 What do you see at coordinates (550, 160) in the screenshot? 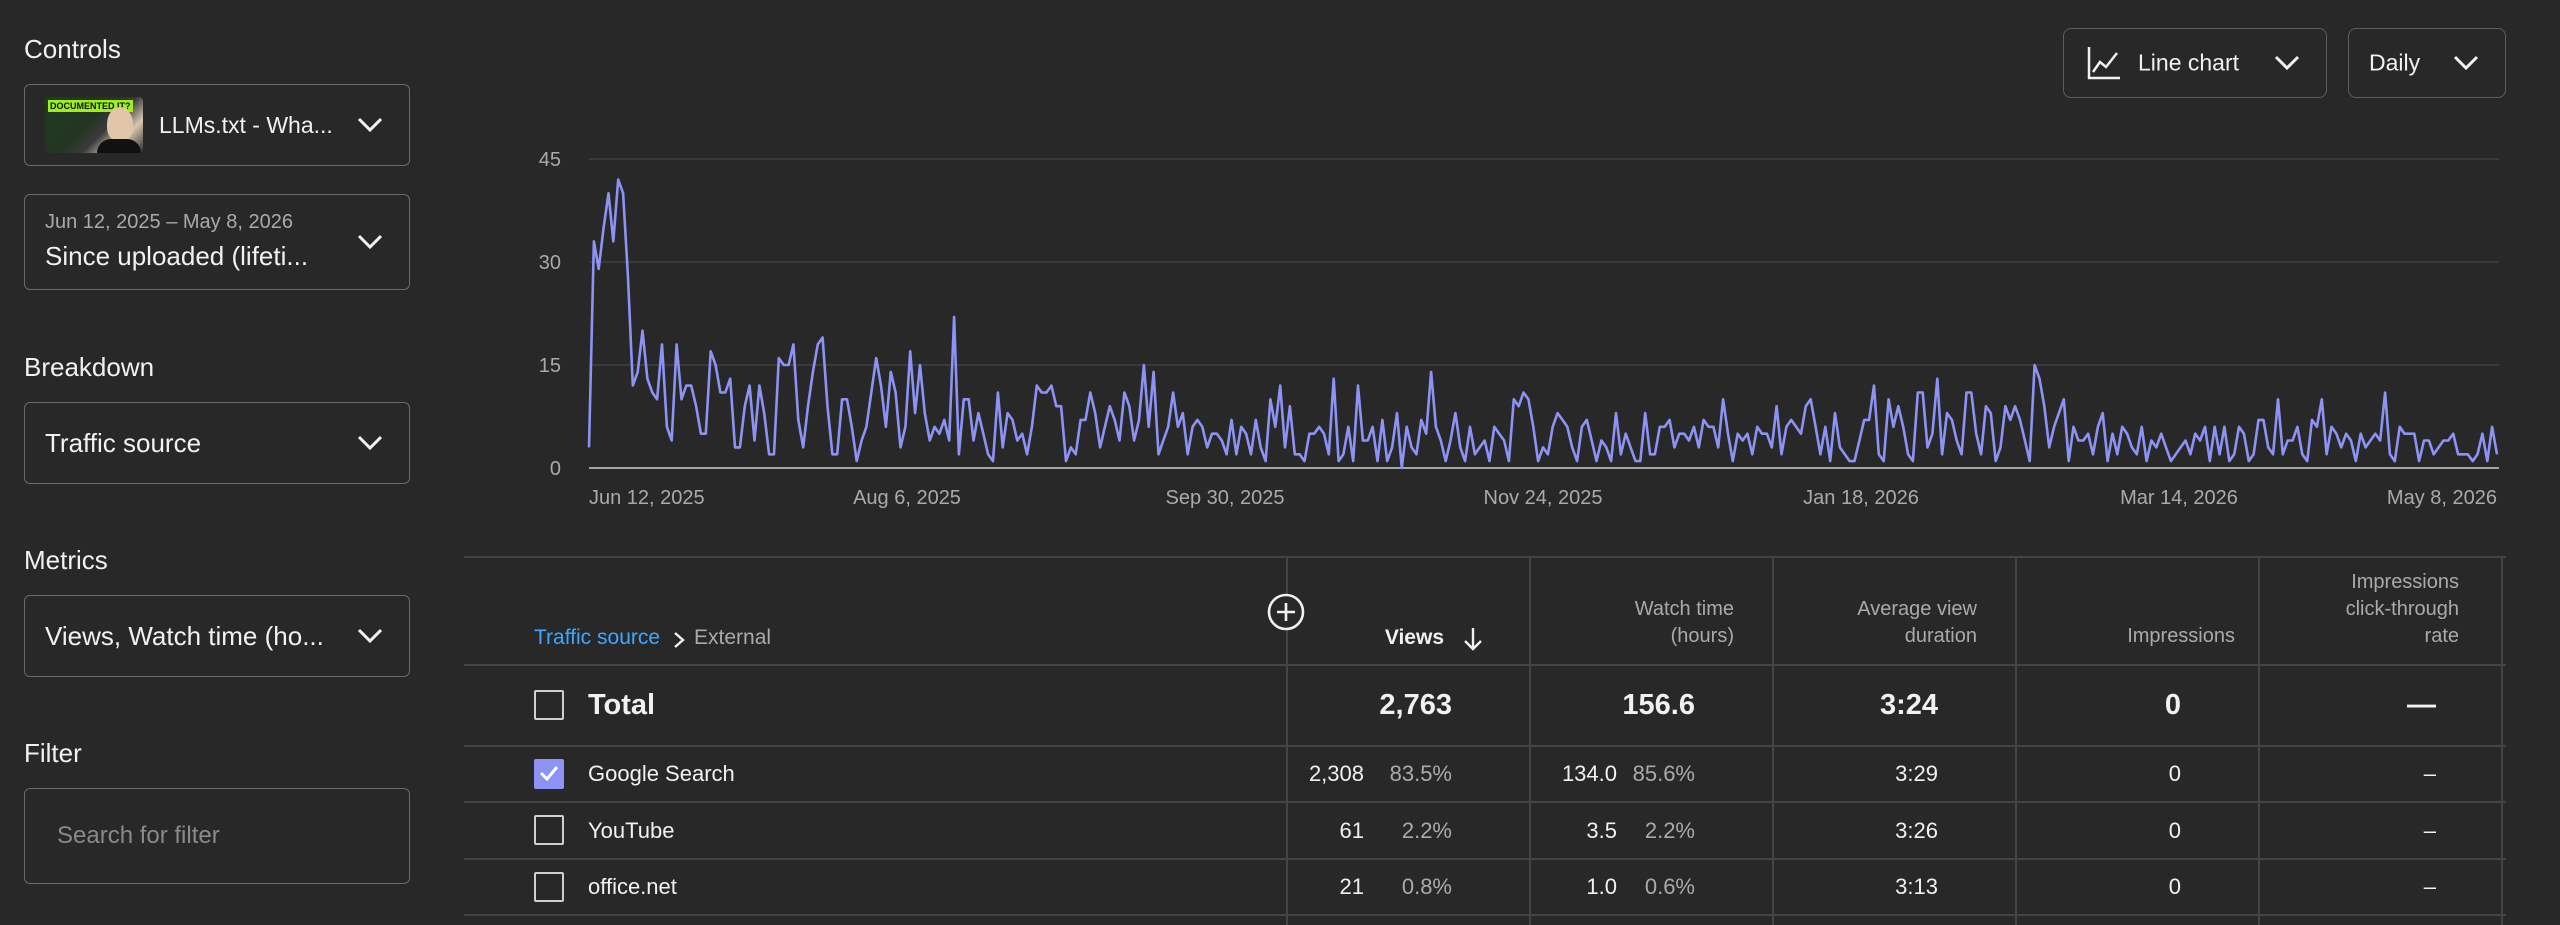
I see `y-tick-label: 45` at bounding box center [550, 160].